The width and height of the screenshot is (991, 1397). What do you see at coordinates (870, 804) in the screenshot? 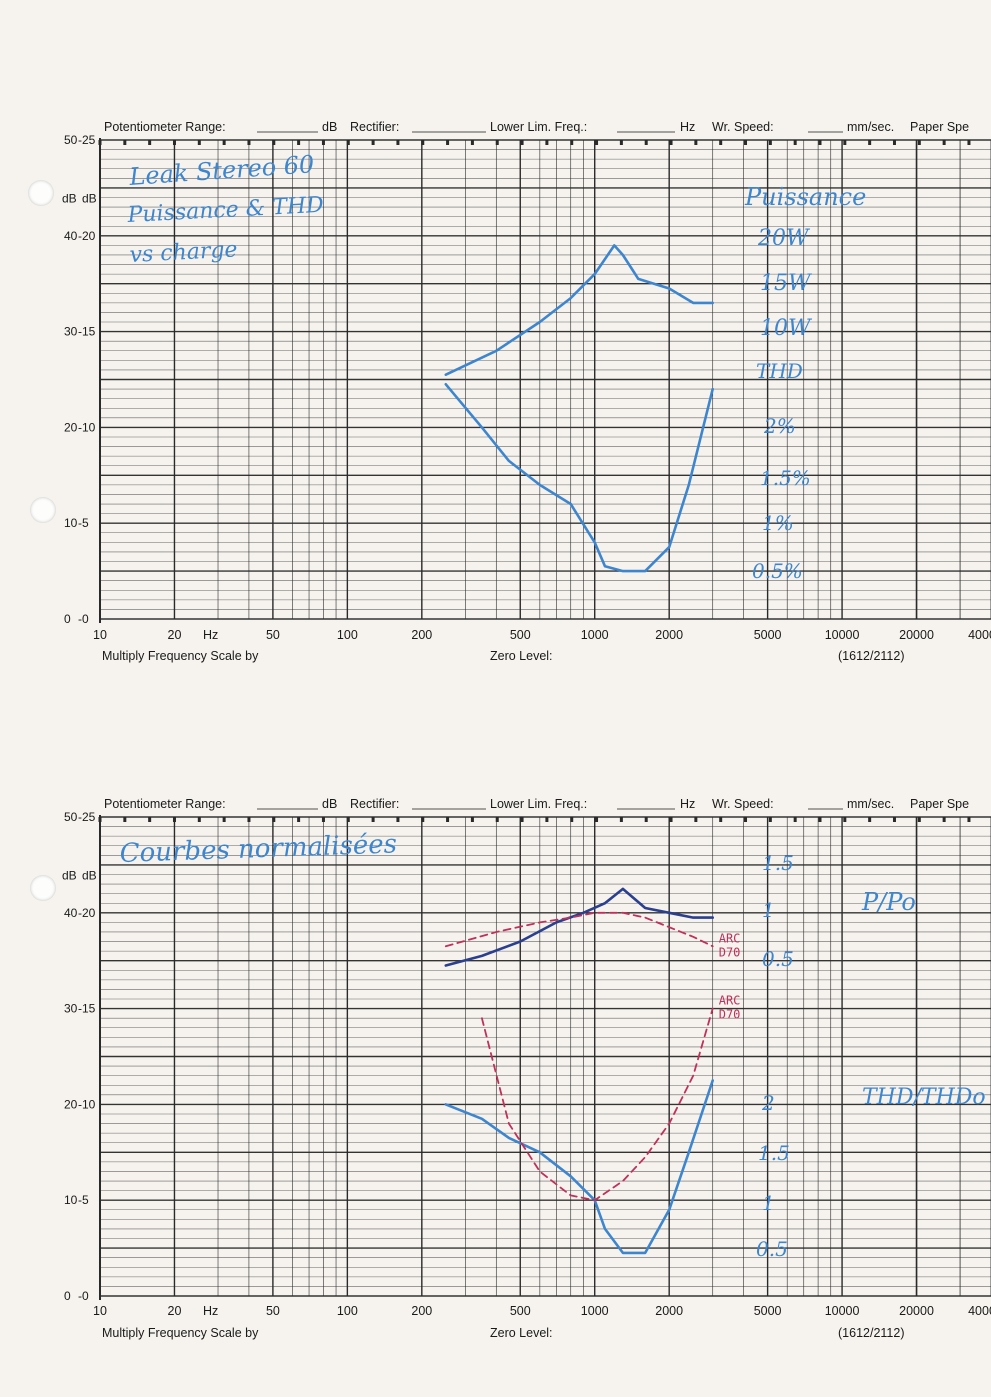
I see `header-label: mm/sec.` at bounding box center [870, 804].